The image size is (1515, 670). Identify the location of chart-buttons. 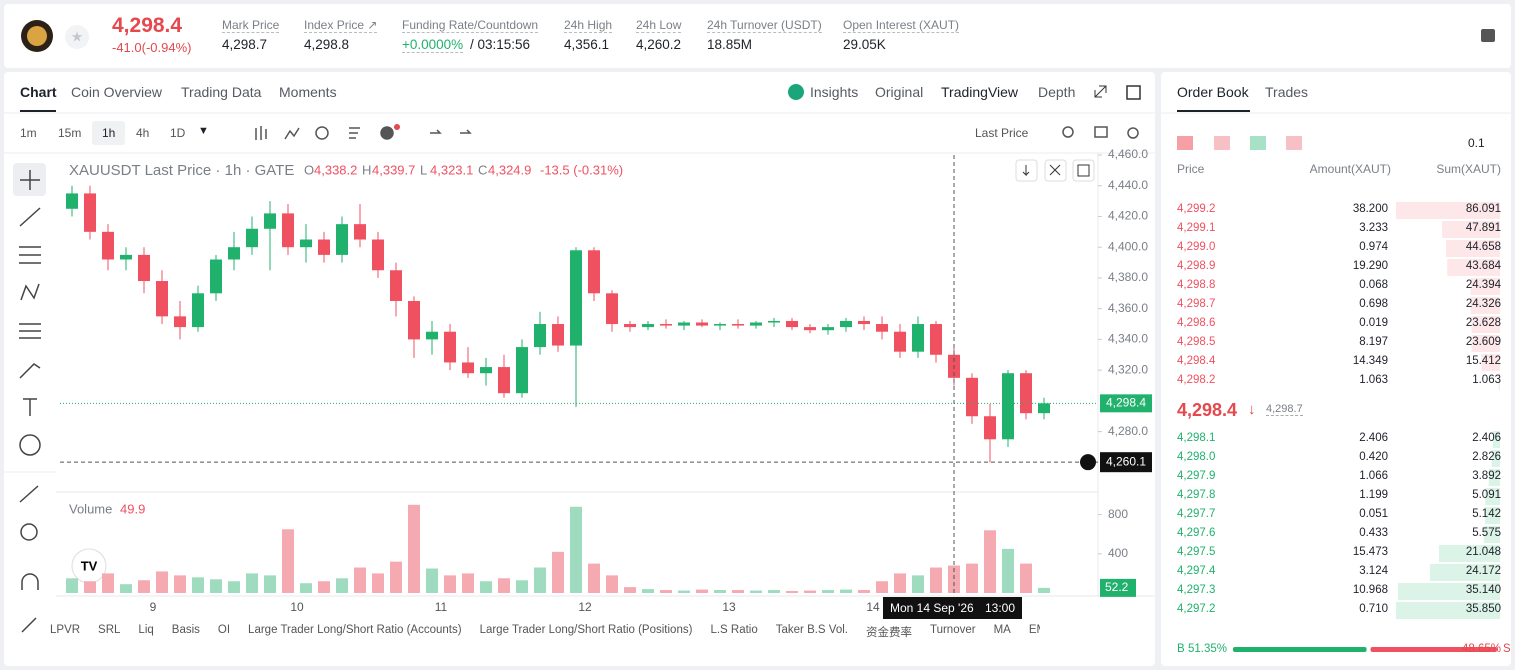
(1055, 170).